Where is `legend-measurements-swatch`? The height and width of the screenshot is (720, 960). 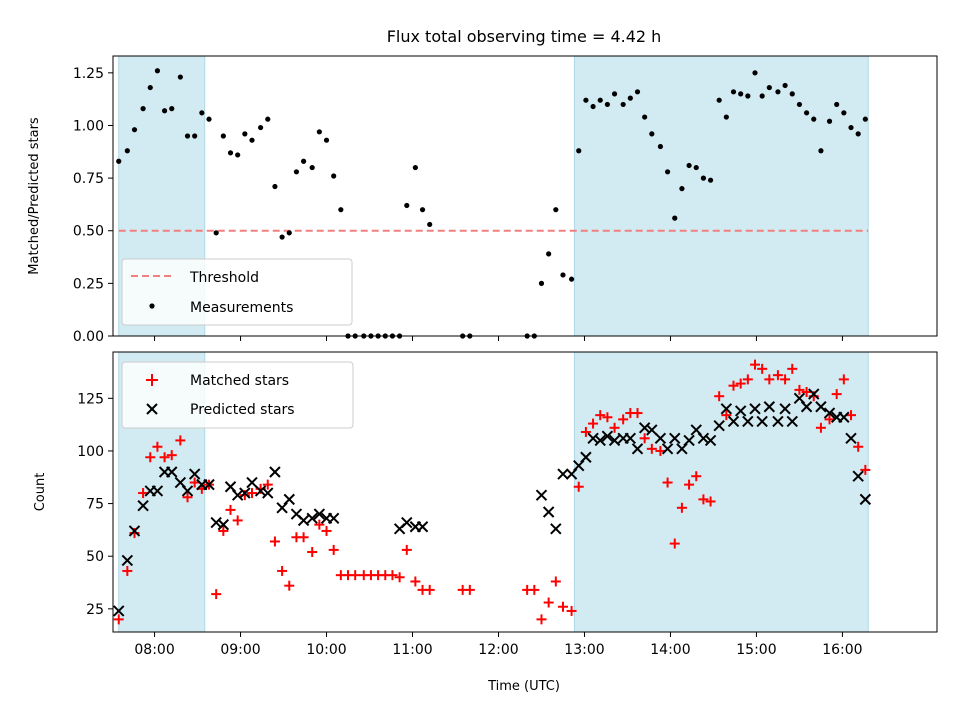 legend-measurements-swatch is located at coordinates (152, 306).